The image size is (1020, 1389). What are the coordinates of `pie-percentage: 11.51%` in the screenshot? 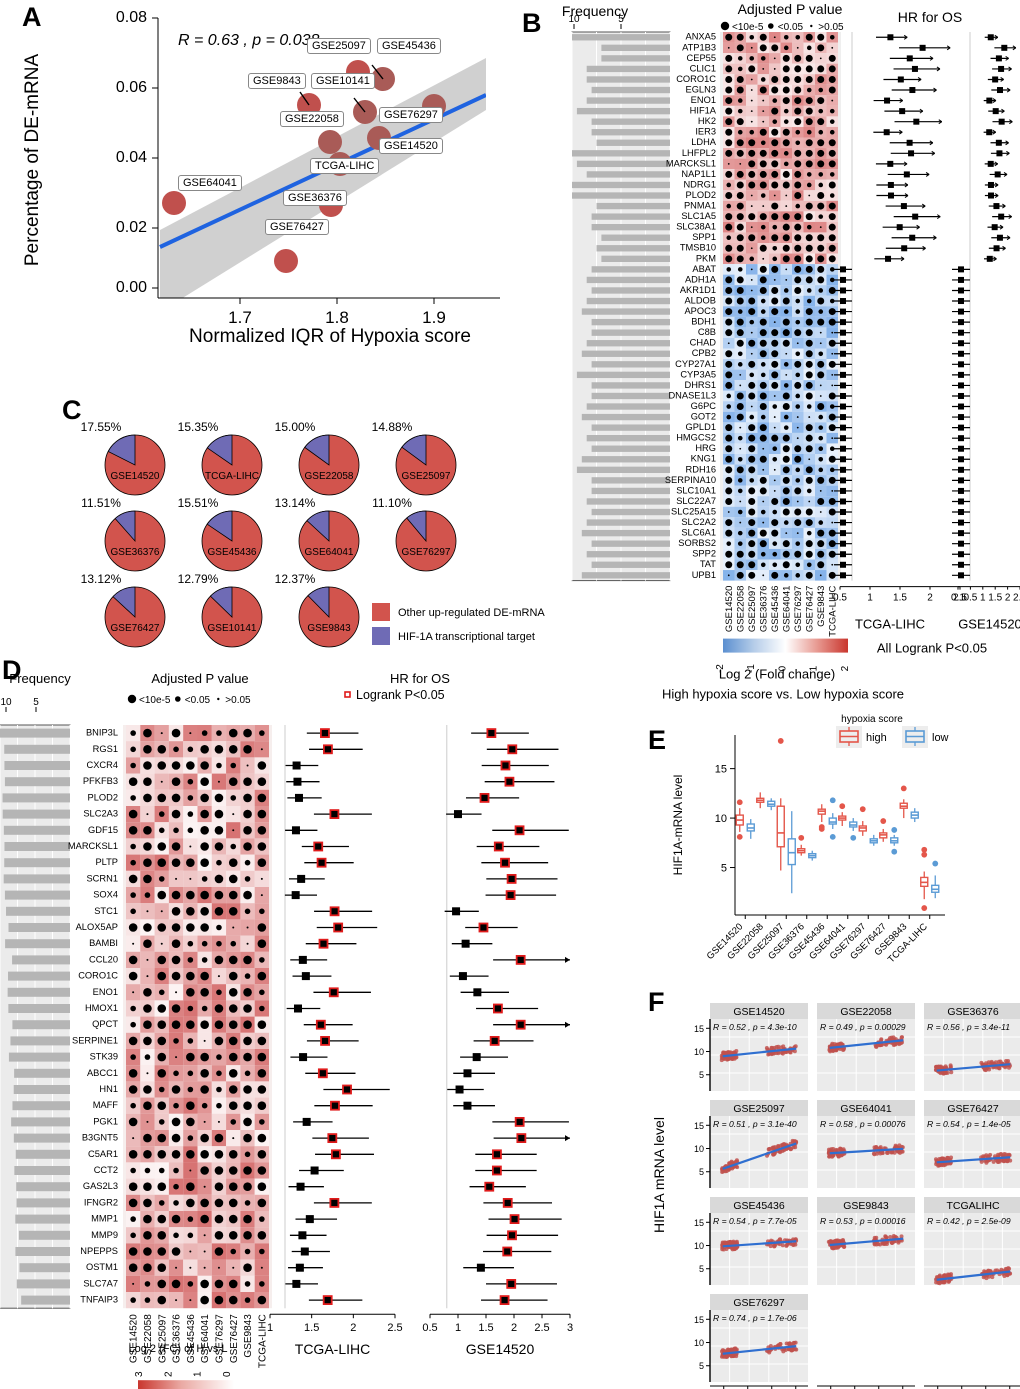 It's located at (101, 503).